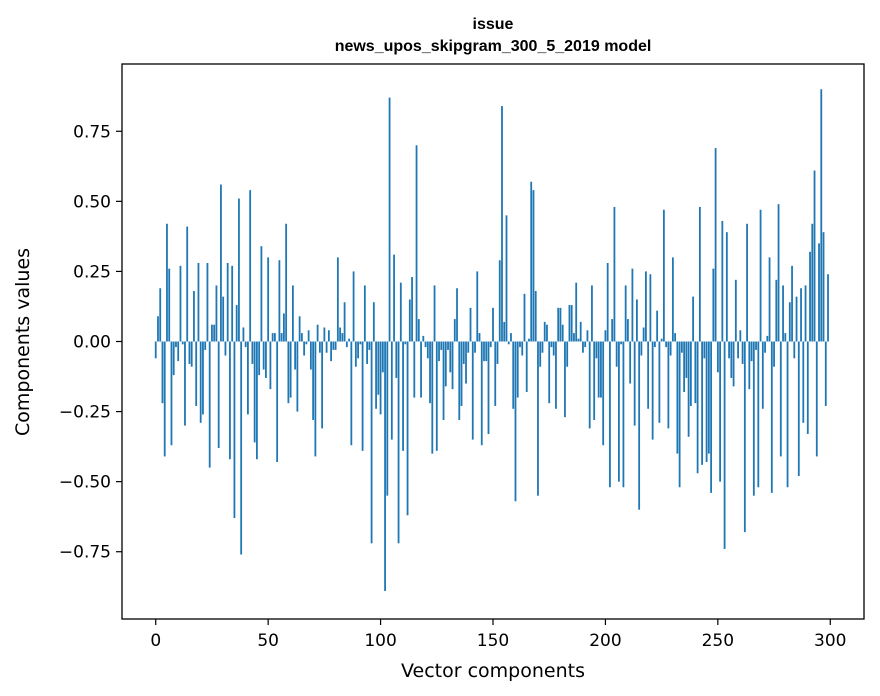  What do you see at coordinates (718, 641) in the screenshot?
I see `x-tick-label: 250` at bounding box center [718, 641].